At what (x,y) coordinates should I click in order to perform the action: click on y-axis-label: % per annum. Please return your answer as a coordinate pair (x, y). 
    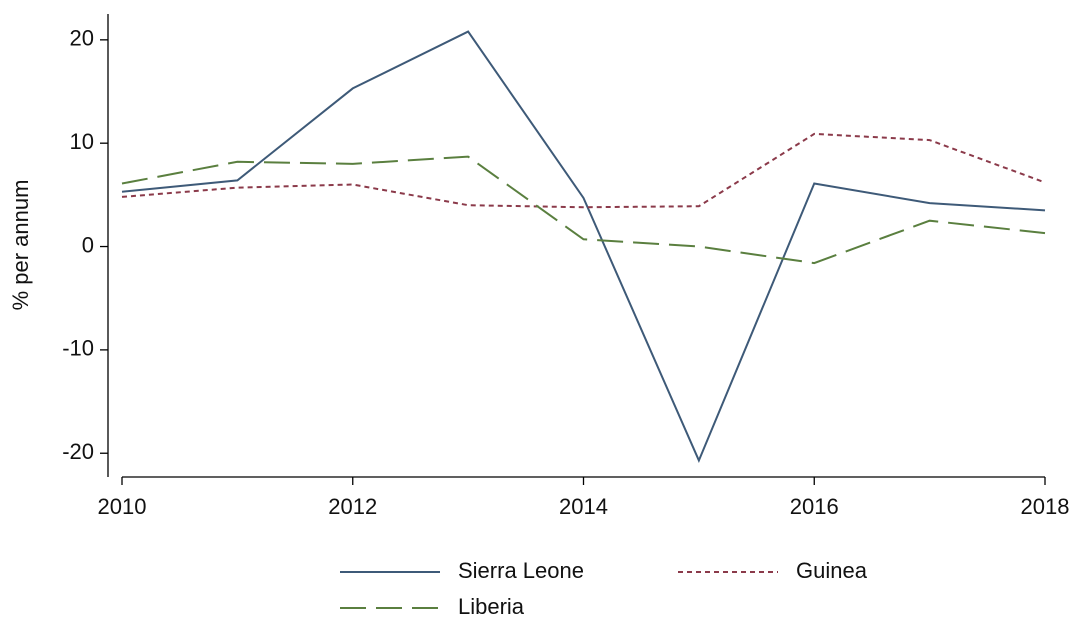
    Looking at the image, I should click on (20, 245).